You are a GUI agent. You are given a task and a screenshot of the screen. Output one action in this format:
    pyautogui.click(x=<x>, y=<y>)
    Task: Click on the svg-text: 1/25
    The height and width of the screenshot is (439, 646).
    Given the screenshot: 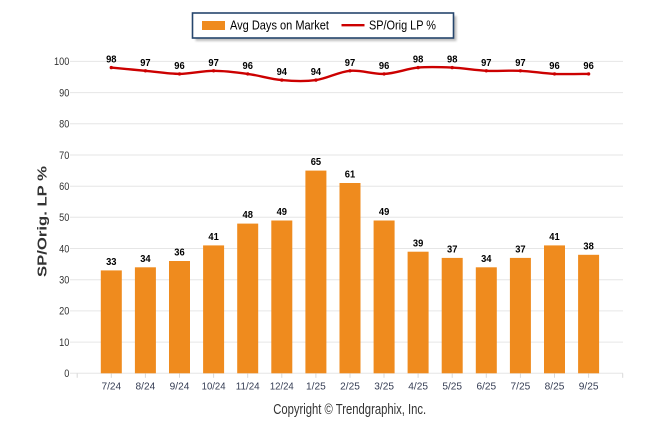 What is the action you would take?
    pyautogui.click(x=316, y=387)
    